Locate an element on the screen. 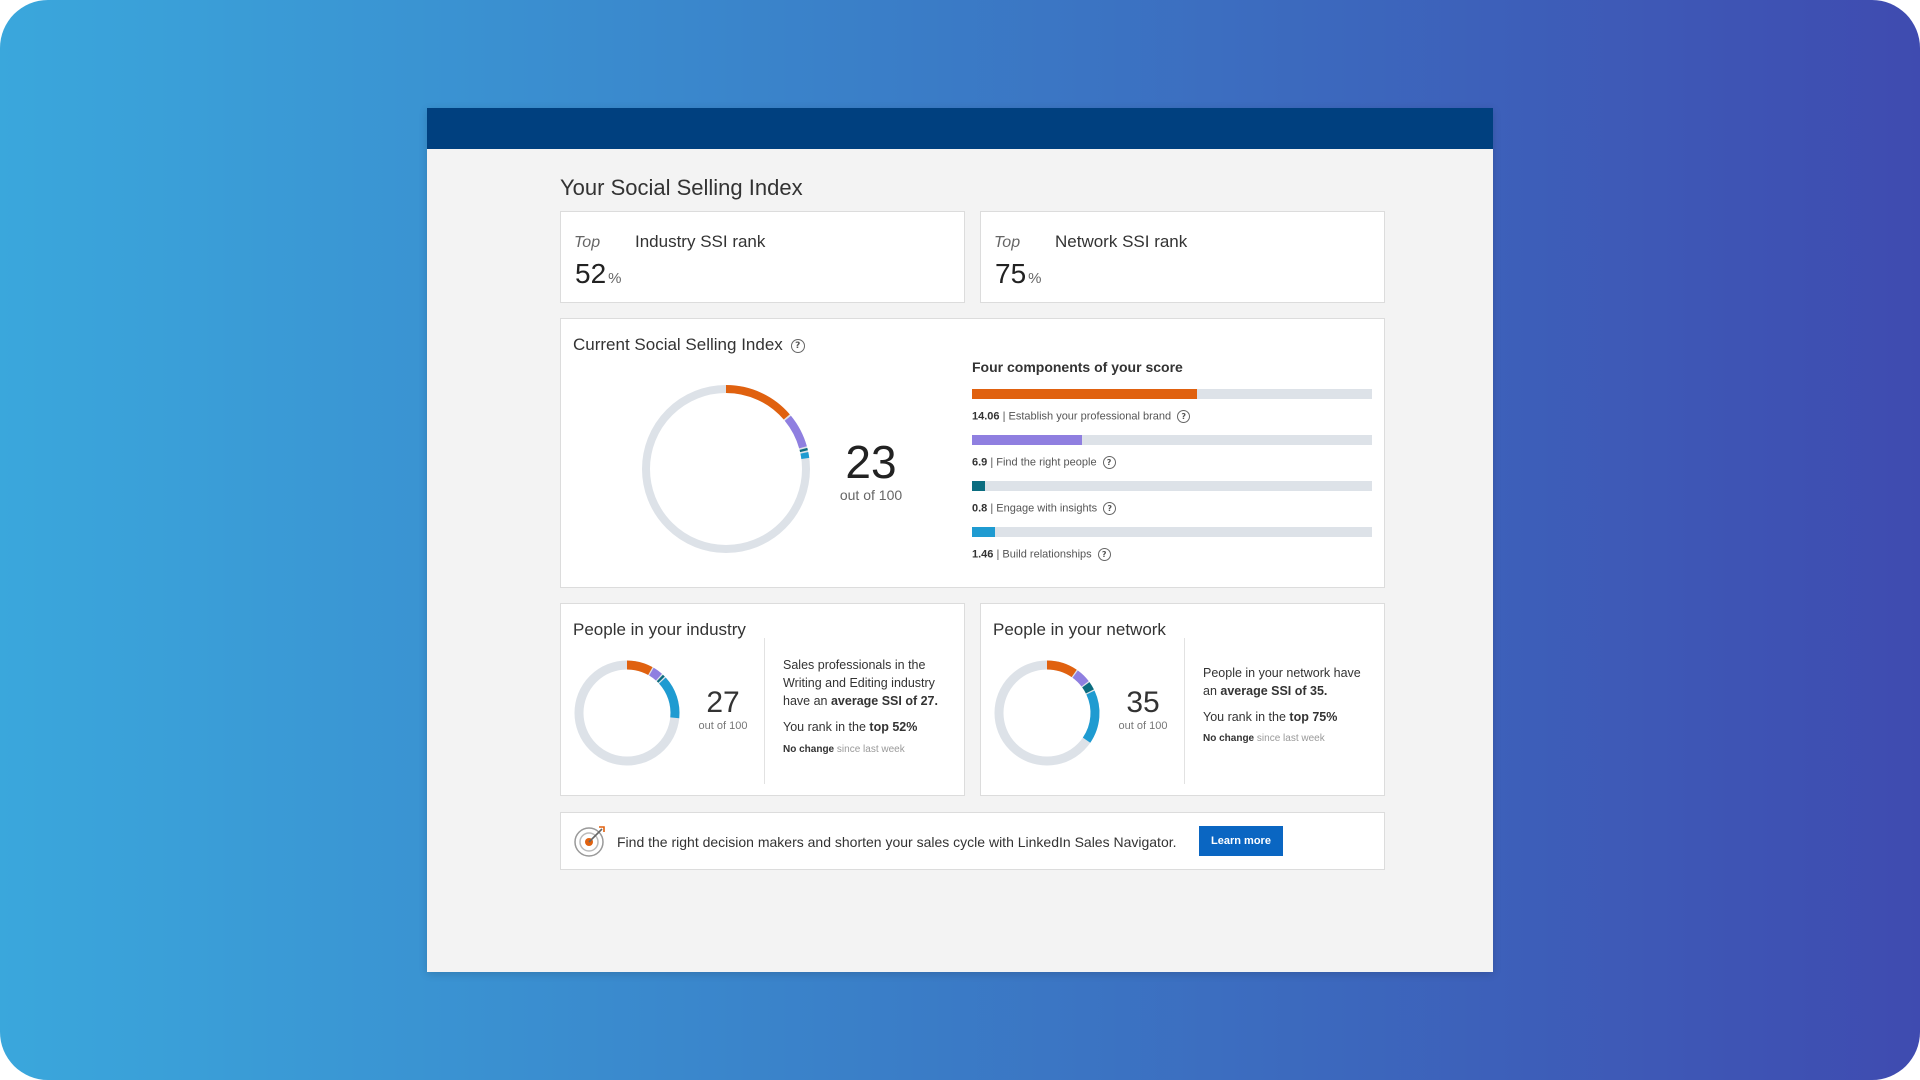 This screenshot has height=1080, width=1920. network-change: No change since last week is located at coordinates (1288, 739).